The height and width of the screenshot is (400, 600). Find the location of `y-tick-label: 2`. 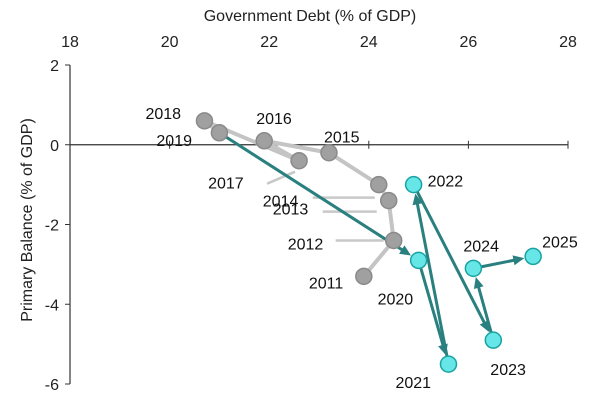

y-tick-label: 2 is located at coordinates (54, 66).